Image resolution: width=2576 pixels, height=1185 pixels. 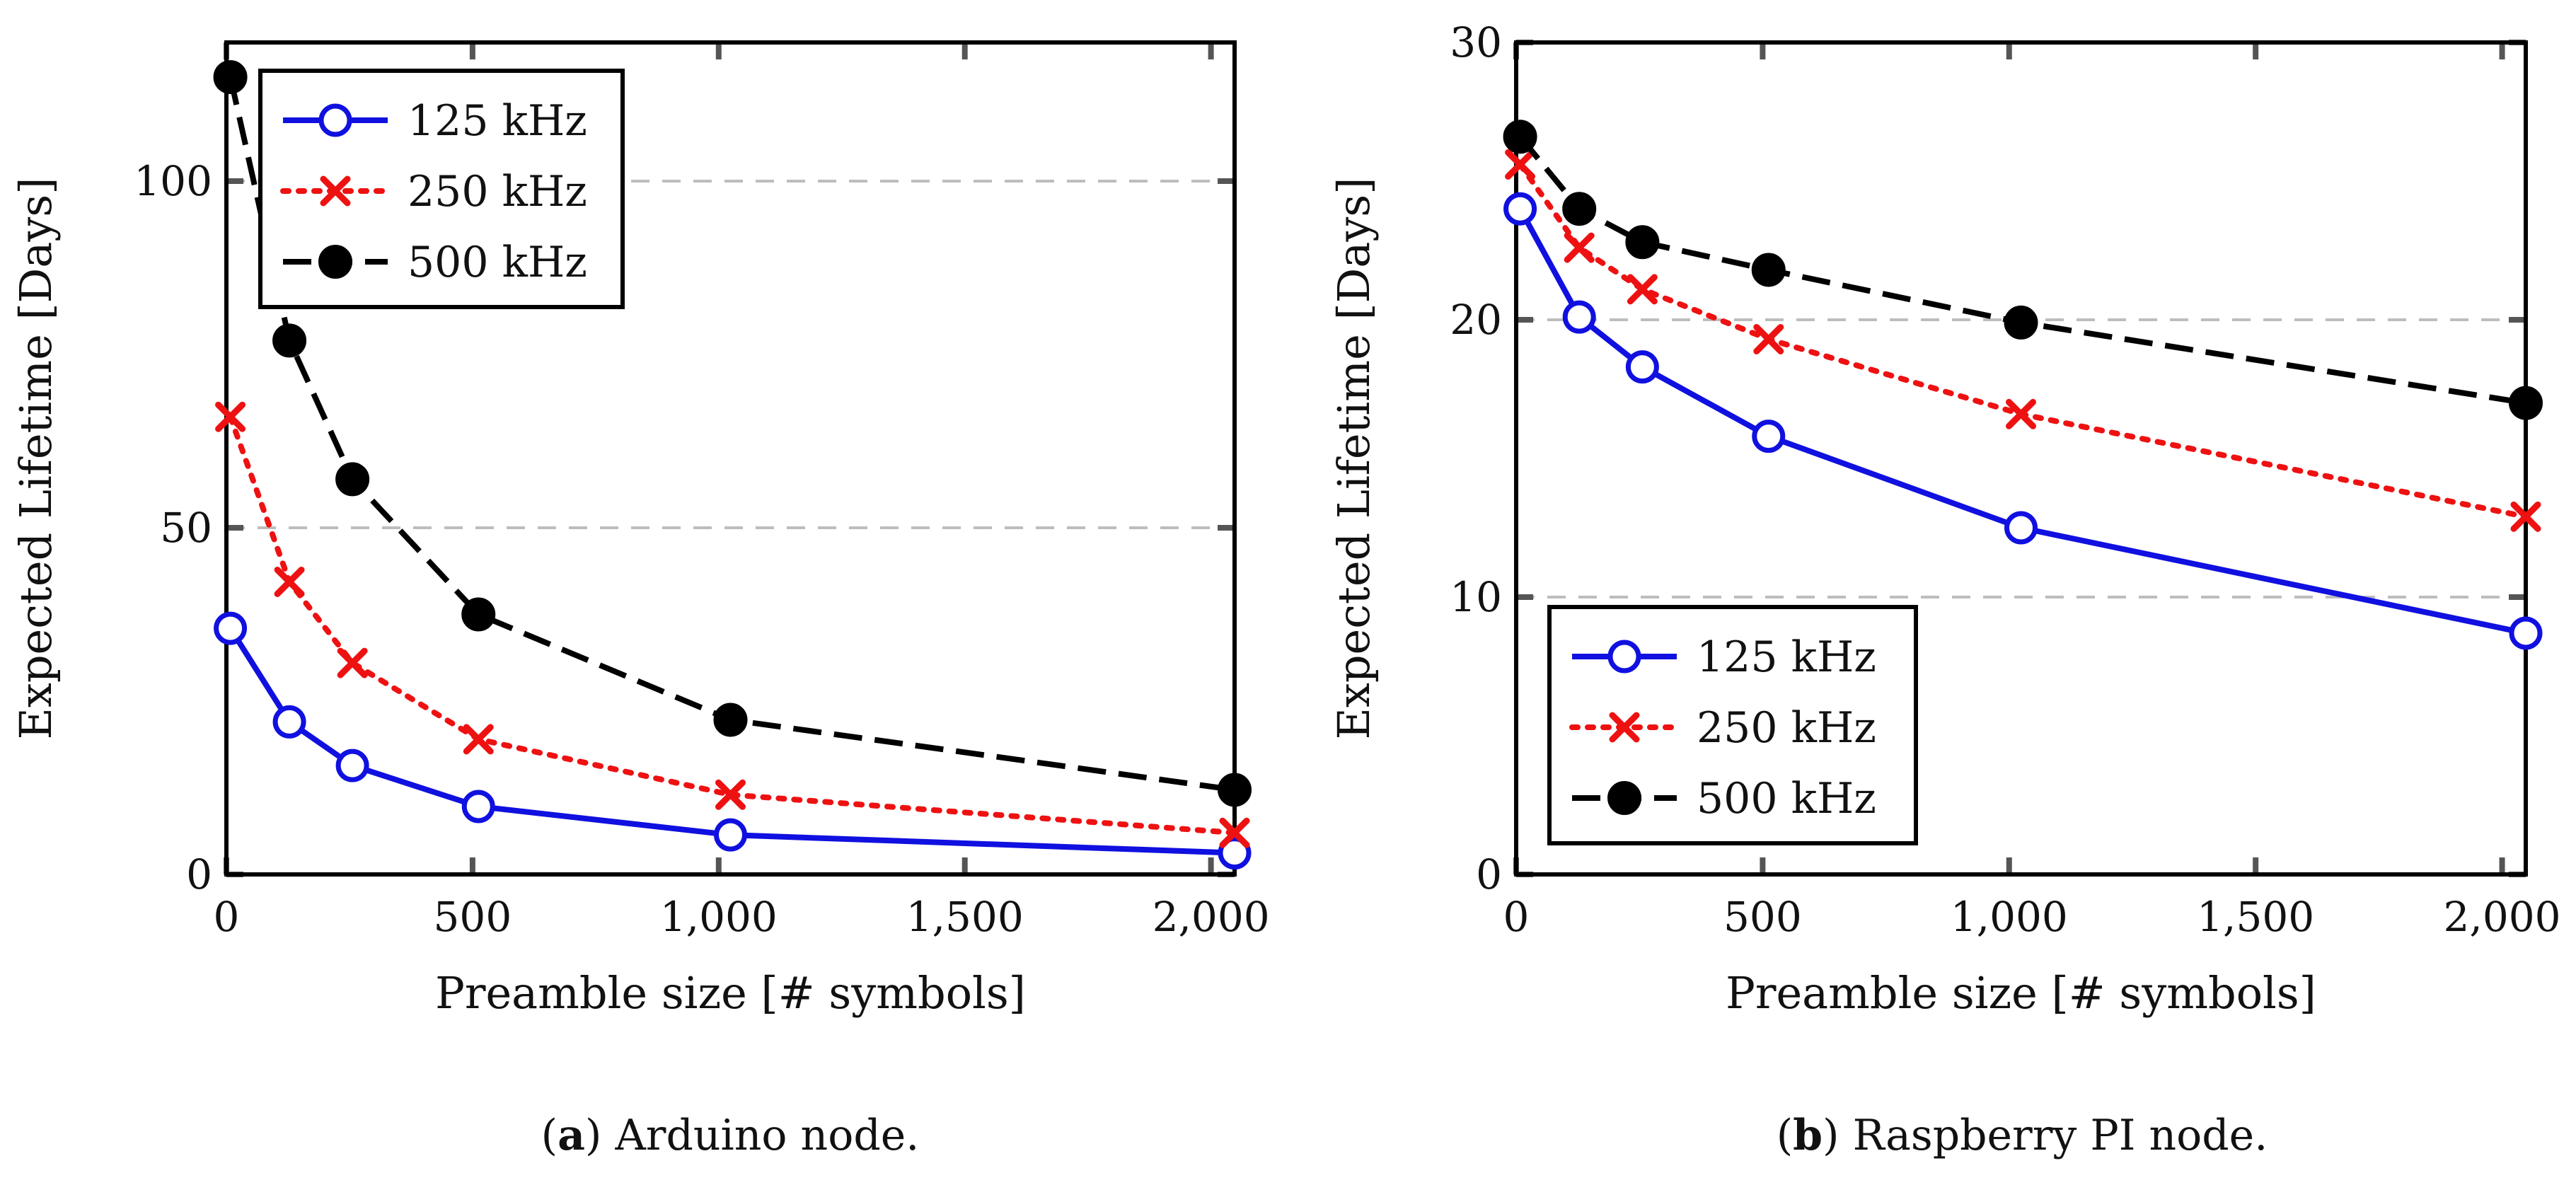 What do you see at coordinates (1476, 320) in the screenshot?
I see `y-tick-label: 20` at bounding box center [1476, 320].